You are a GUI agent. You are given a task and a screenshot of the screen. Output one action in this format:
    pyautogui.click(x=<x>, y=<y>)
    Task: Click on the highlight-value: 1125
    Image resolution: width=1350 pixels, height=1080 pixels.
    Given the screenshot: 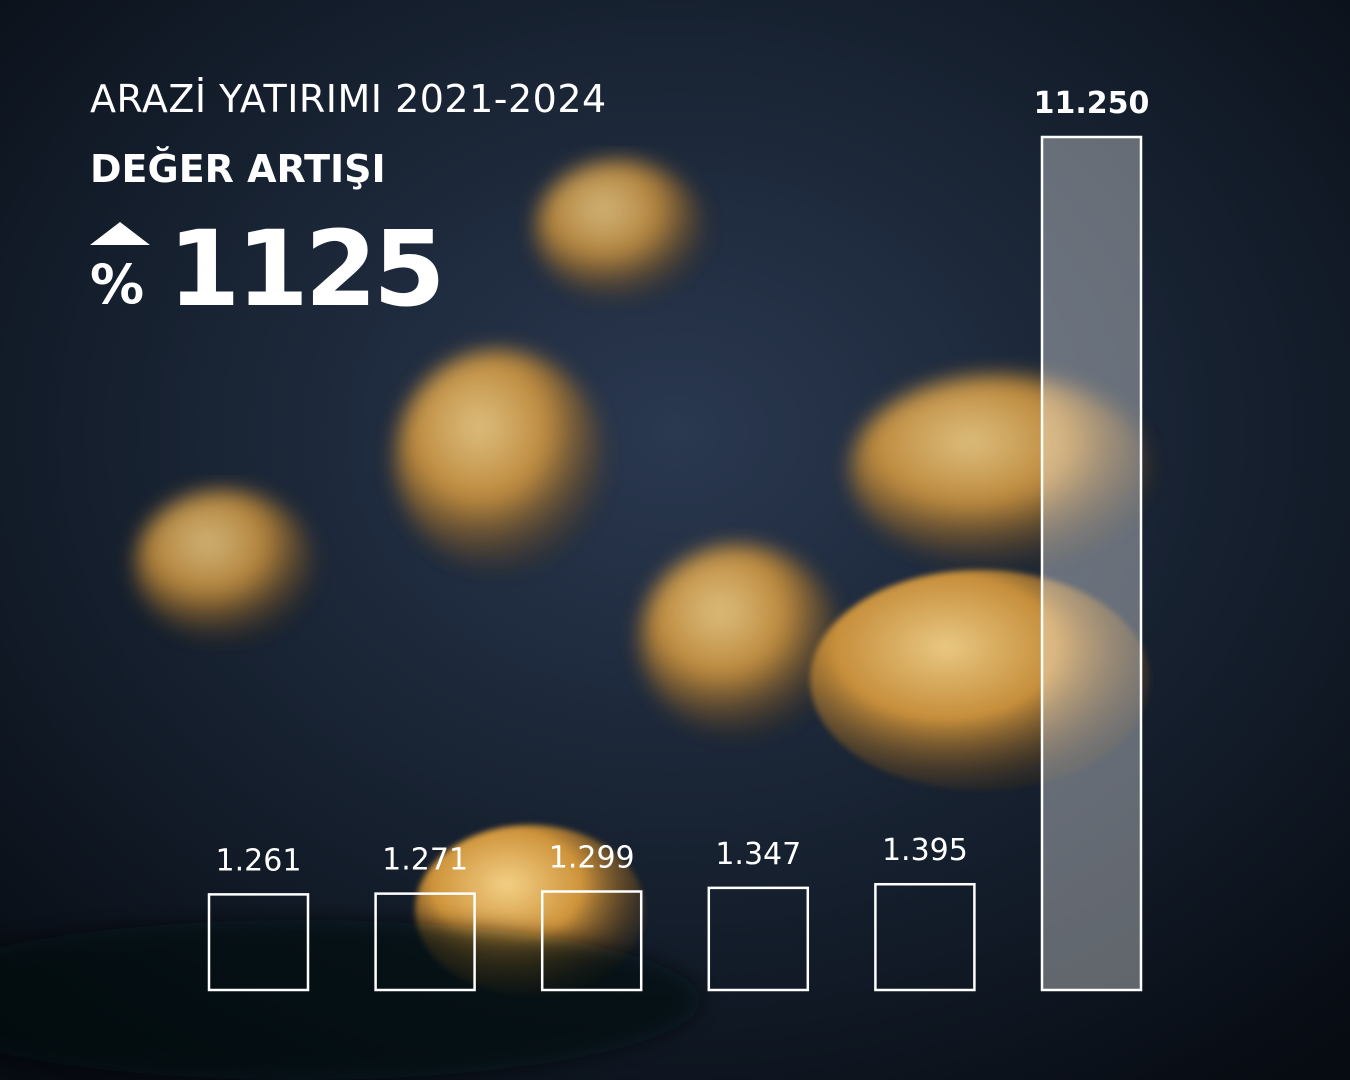 What is the action you would take?
    pyautogui.click(x=304, y=269)
    